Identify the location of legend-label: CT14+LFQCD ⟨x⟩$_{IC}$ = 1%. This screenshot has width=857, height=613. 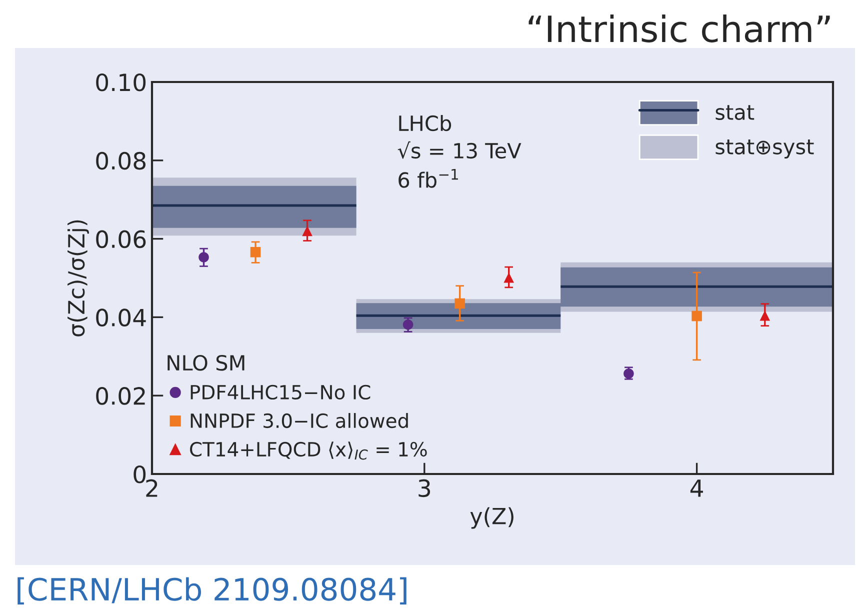
(308, 451).